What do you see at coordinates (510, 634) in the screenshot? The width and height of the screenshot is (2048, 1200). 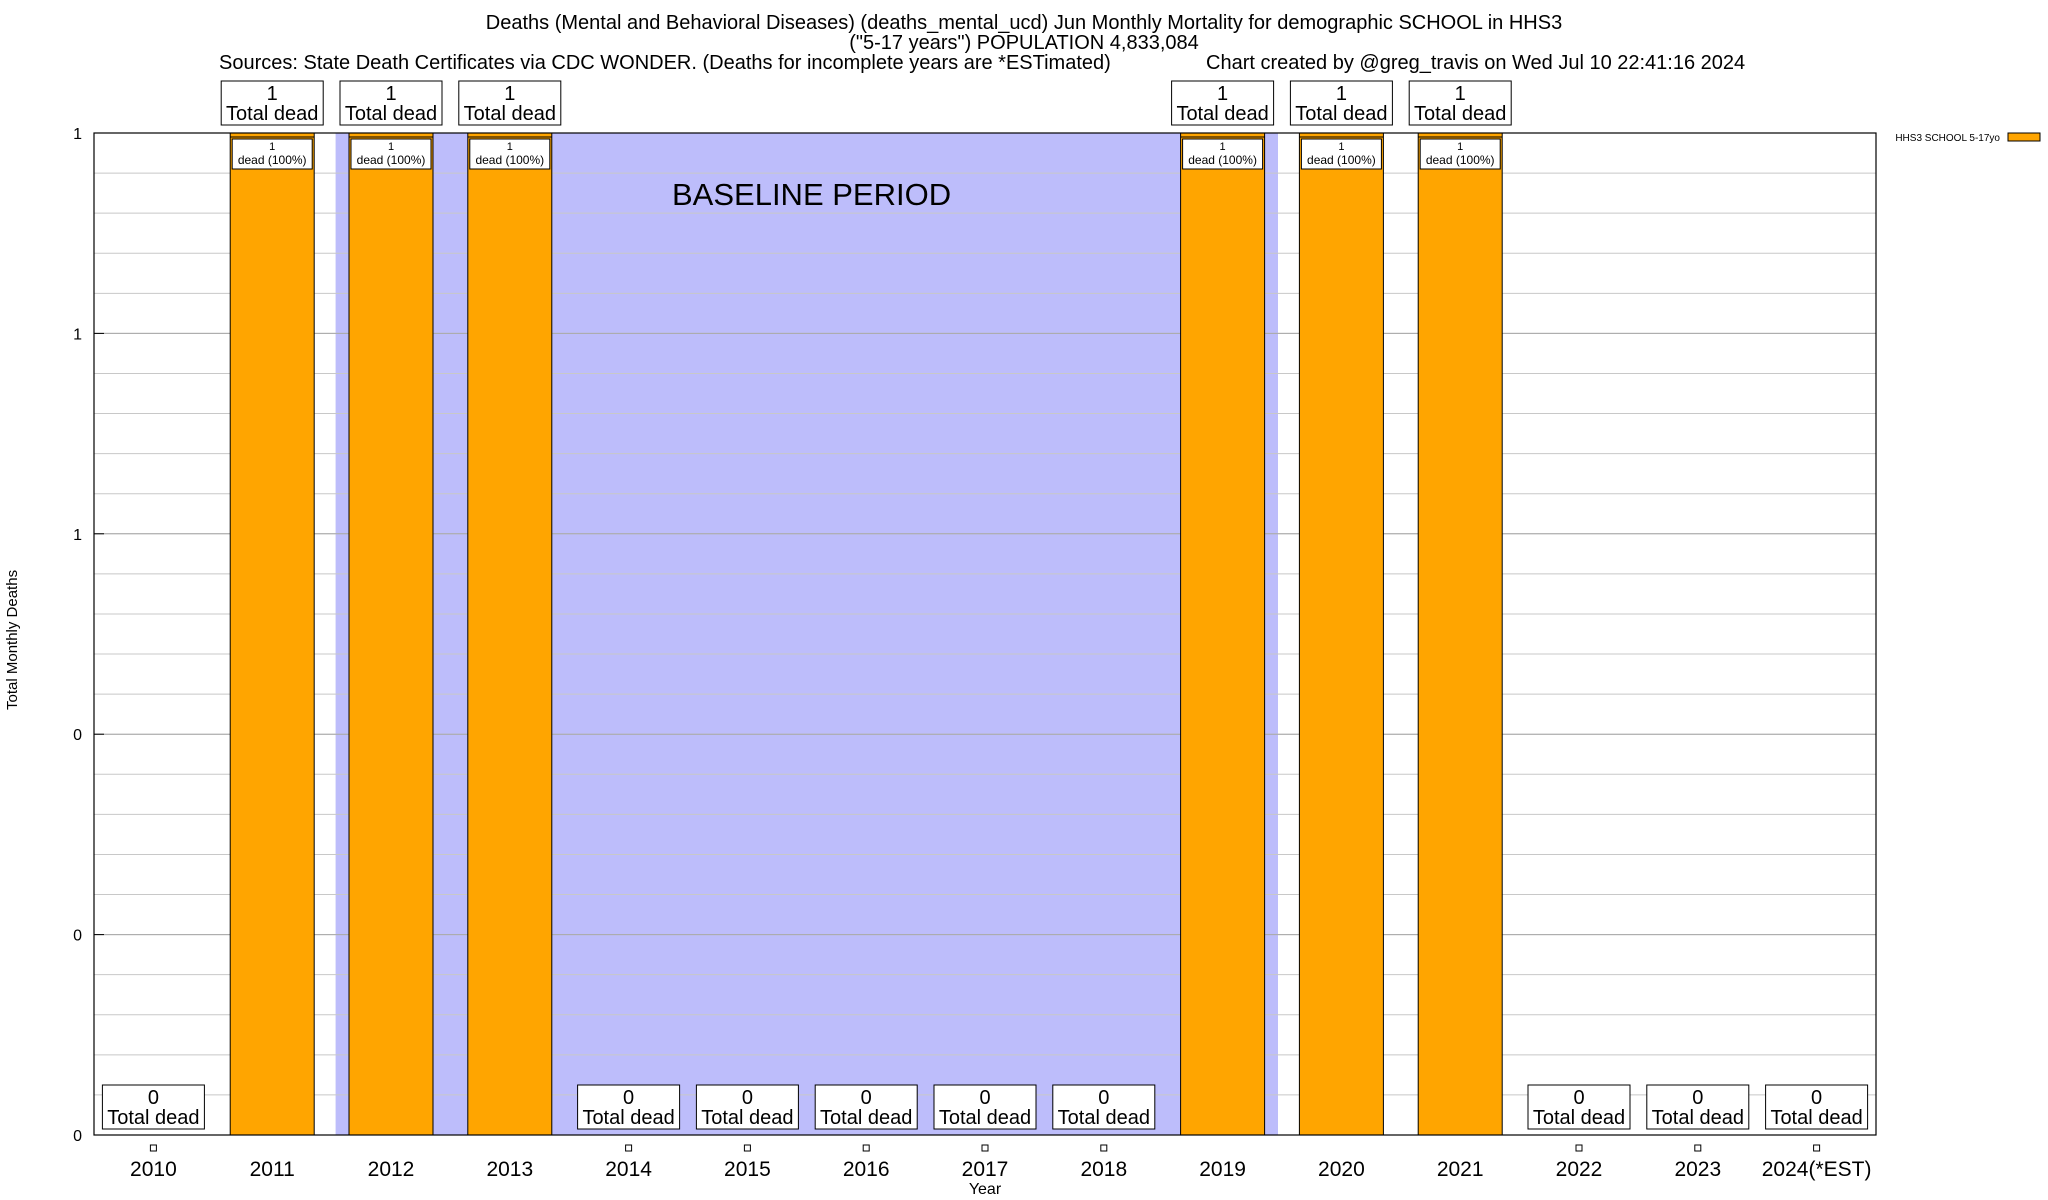 I see `bar-2013` at bounding box center [510, 634].